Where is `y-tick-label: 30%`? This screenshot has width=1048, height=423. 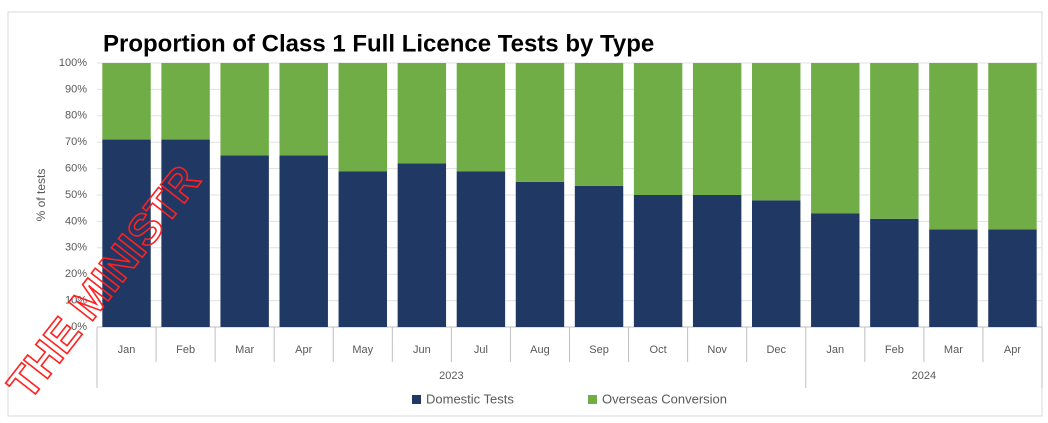
y-tick-label: 30% is located at coordinates (76, 248).